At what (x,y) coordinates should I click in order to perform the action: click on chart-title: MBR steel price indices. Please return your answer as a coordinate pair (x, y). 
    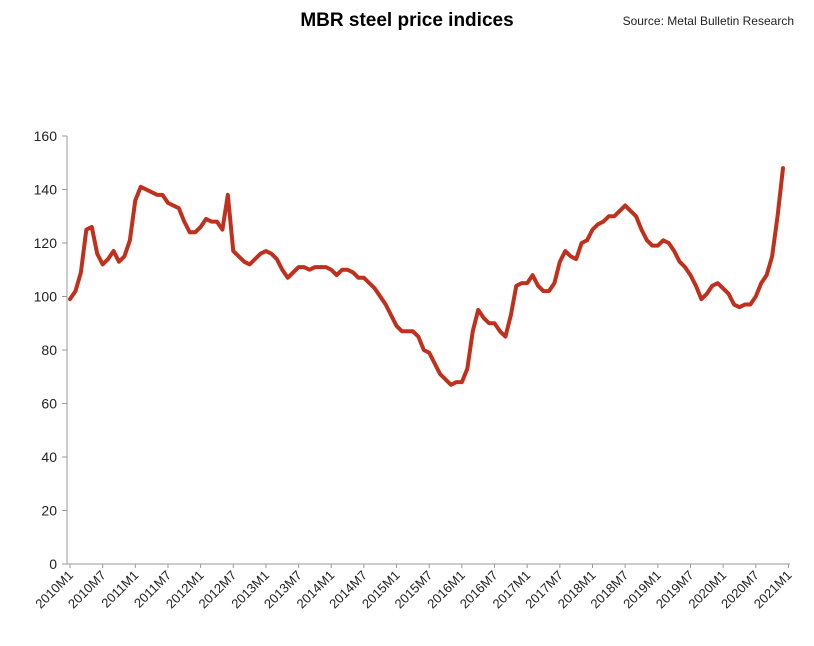
    Looking at the image, I should click on (407, 20).